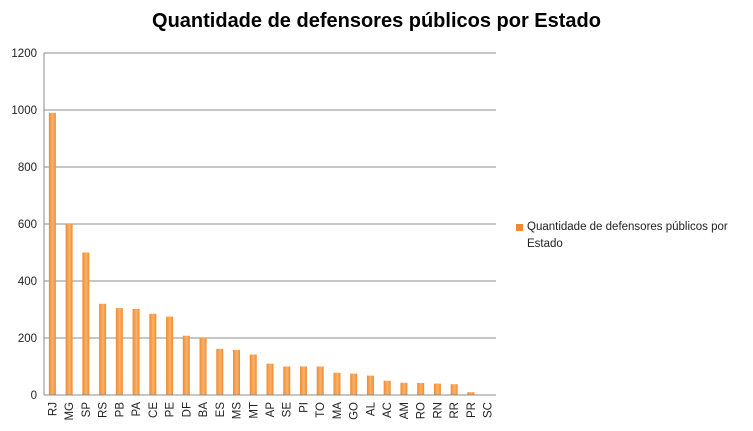 Image resolution: width=753 pixels, height=431 pixels. Describe the element at coordinates (254, 410) in the screenshot. I see `x-tick-label: MT` at that location.